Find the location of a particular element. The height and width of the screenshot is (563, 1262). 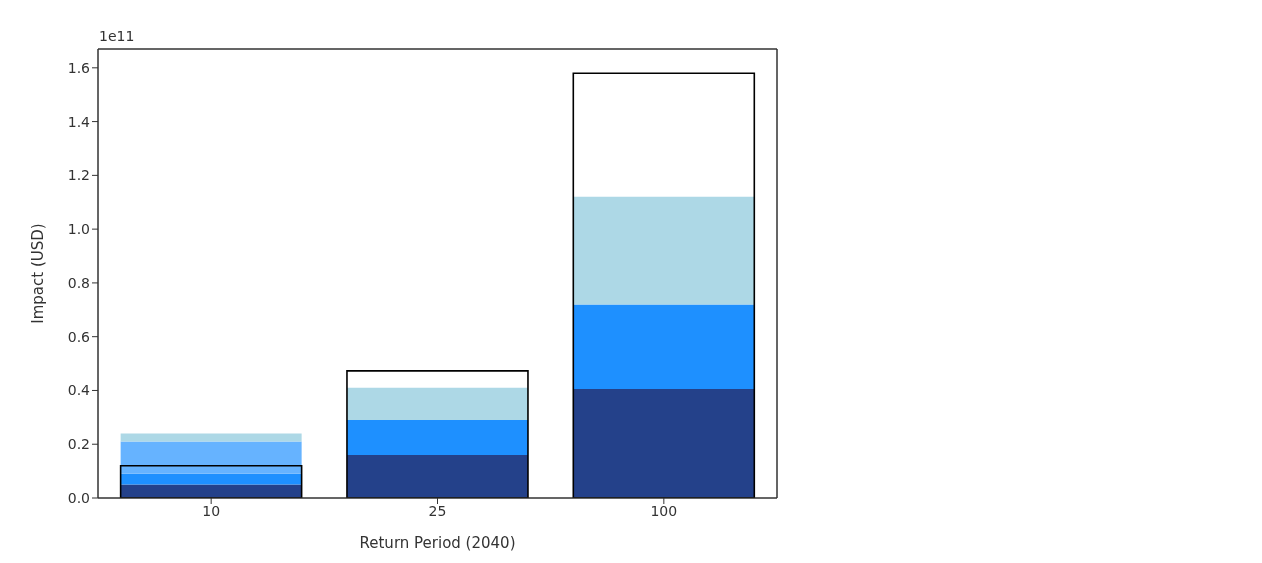

y-tick-label: 1.6 is located at coordinates (79, 67).